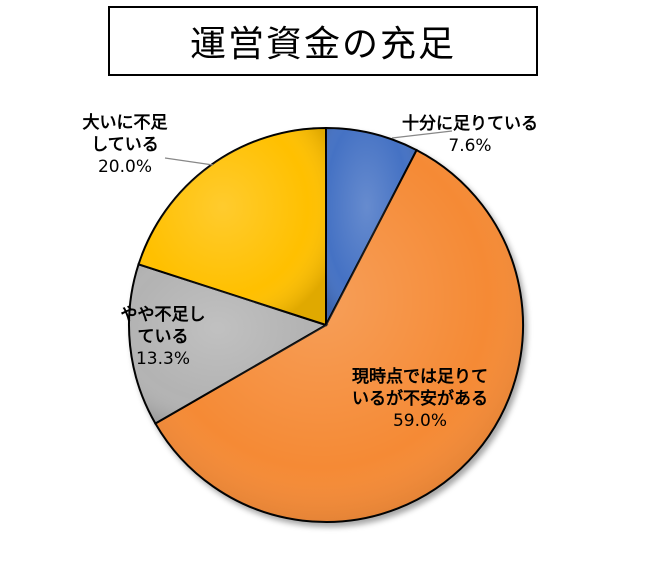 The image size is (650, 583). I want to click on pie-slice-shade-somewhat-short, so click(227, 344).